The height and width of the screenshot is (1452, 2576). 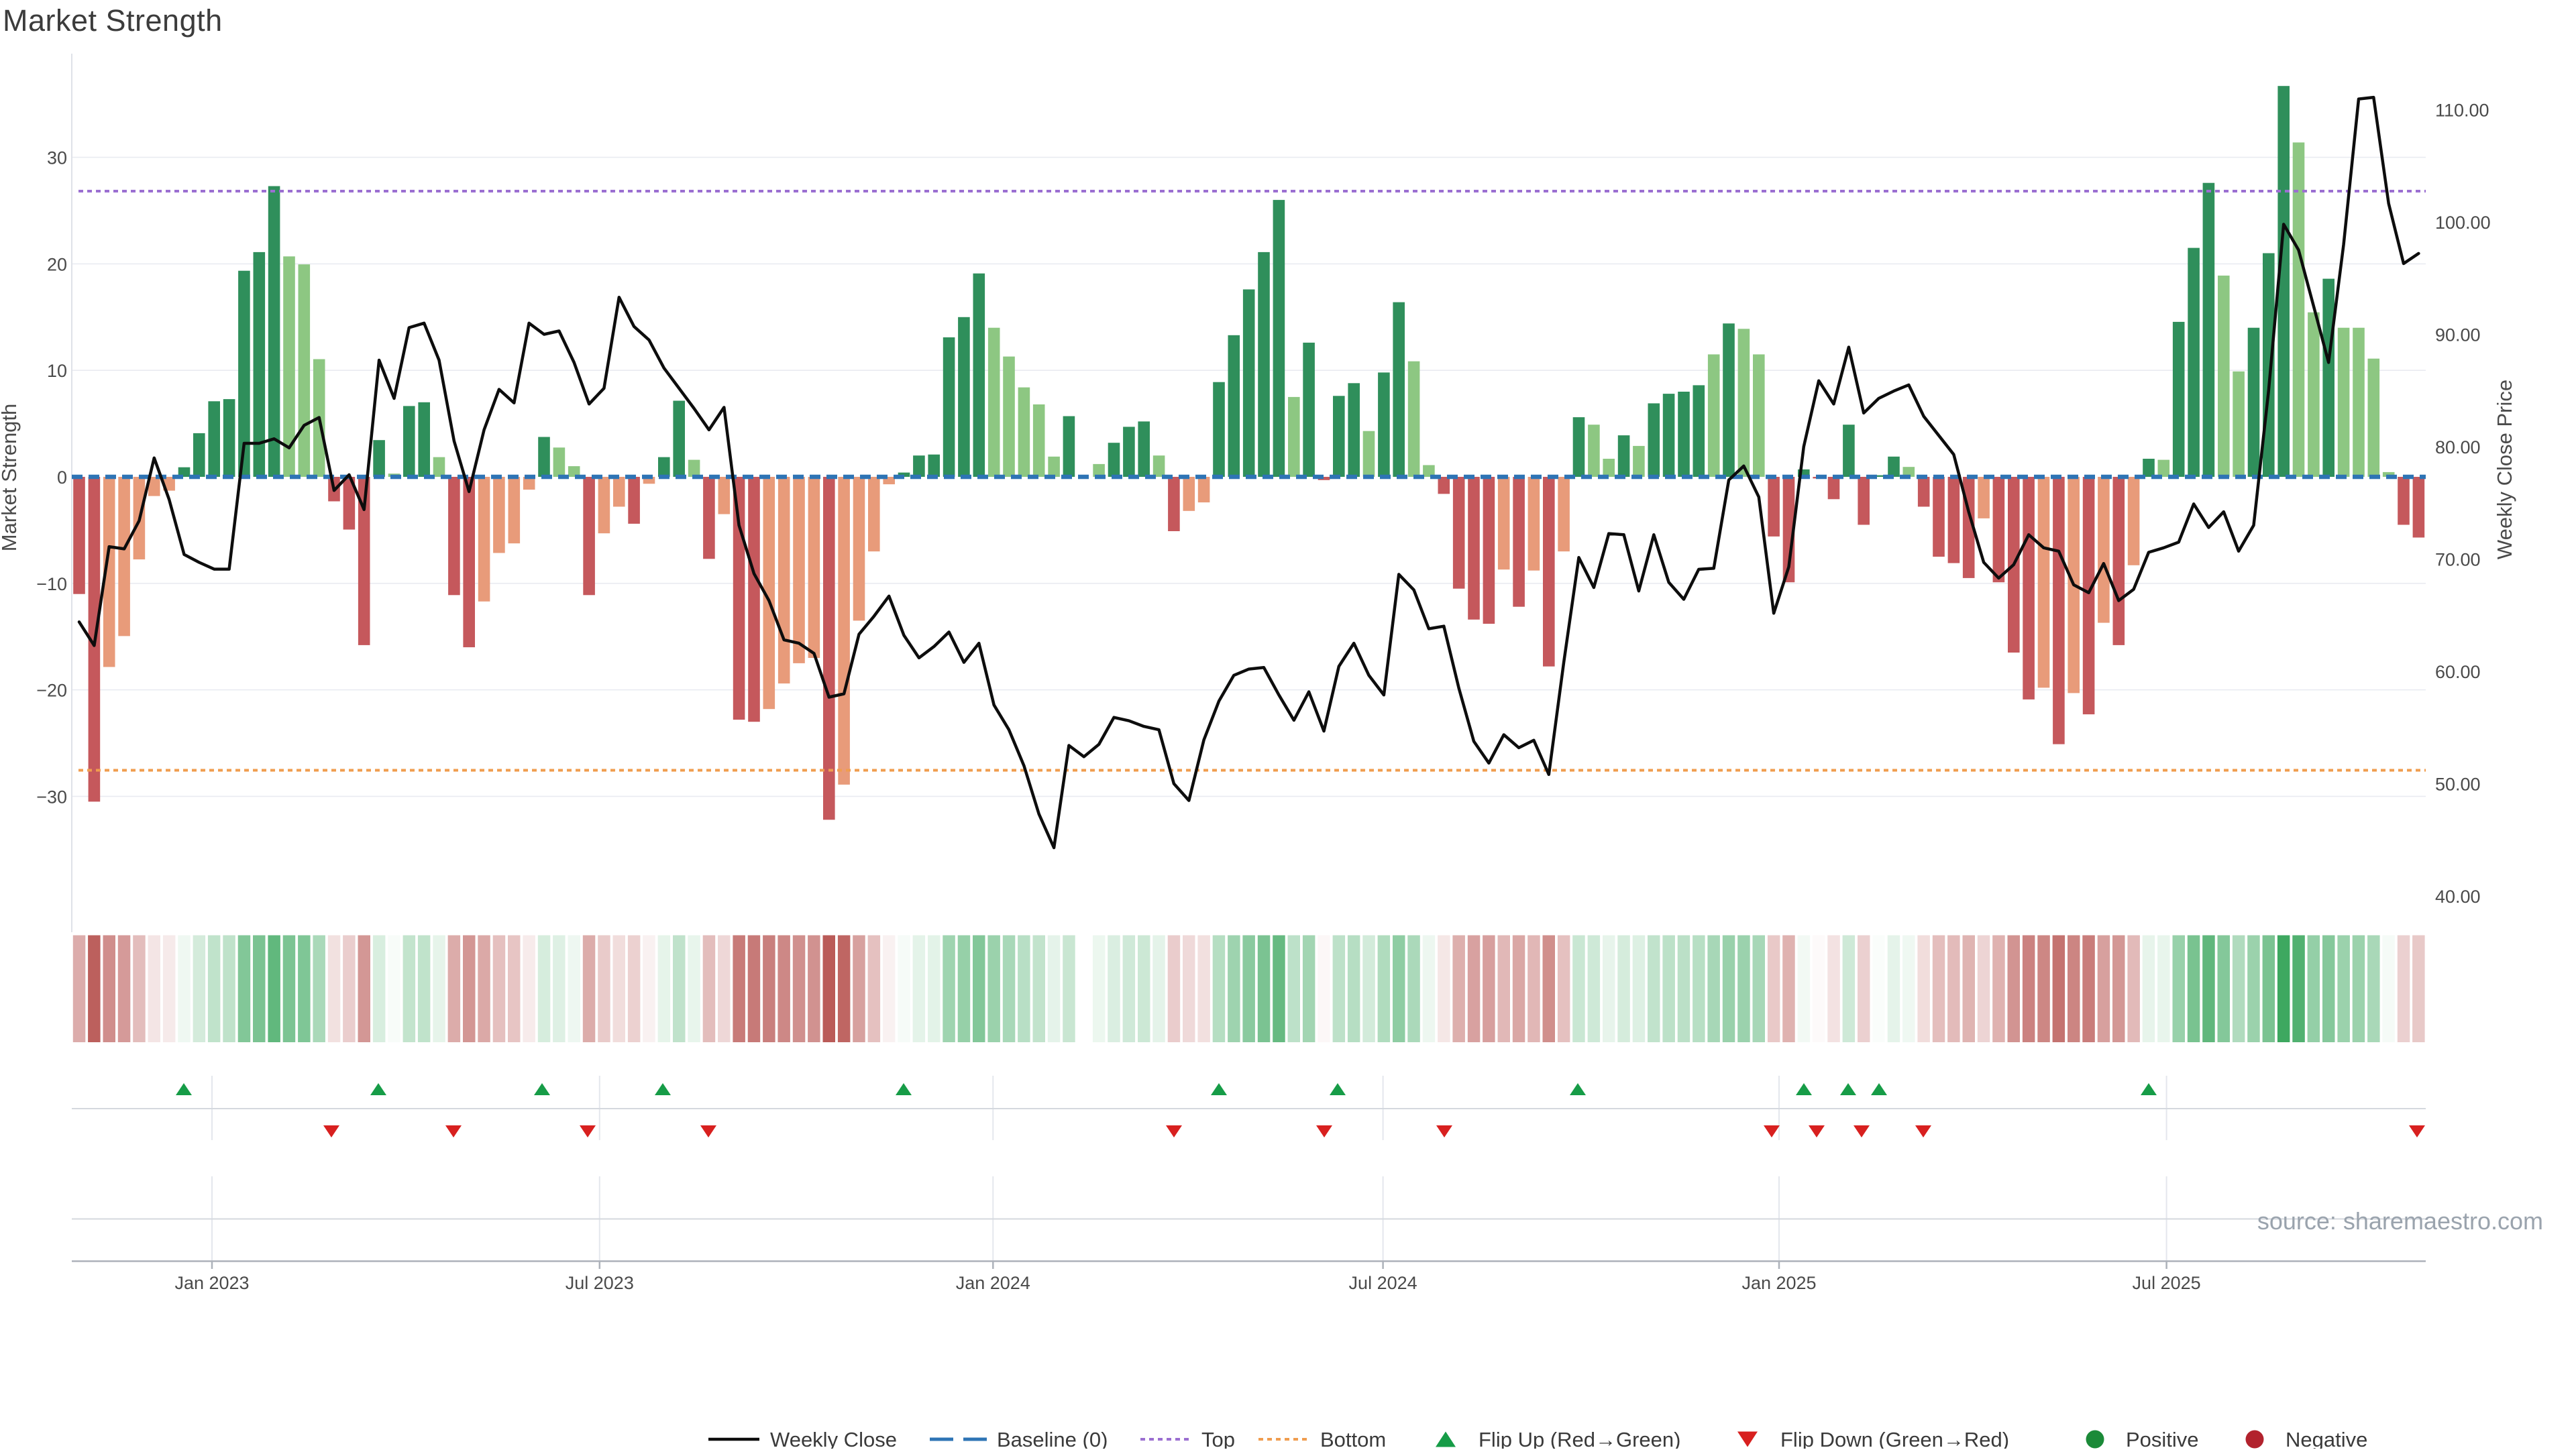 I want to click on svg-text: 60.00, so click(x=2458, y=672).